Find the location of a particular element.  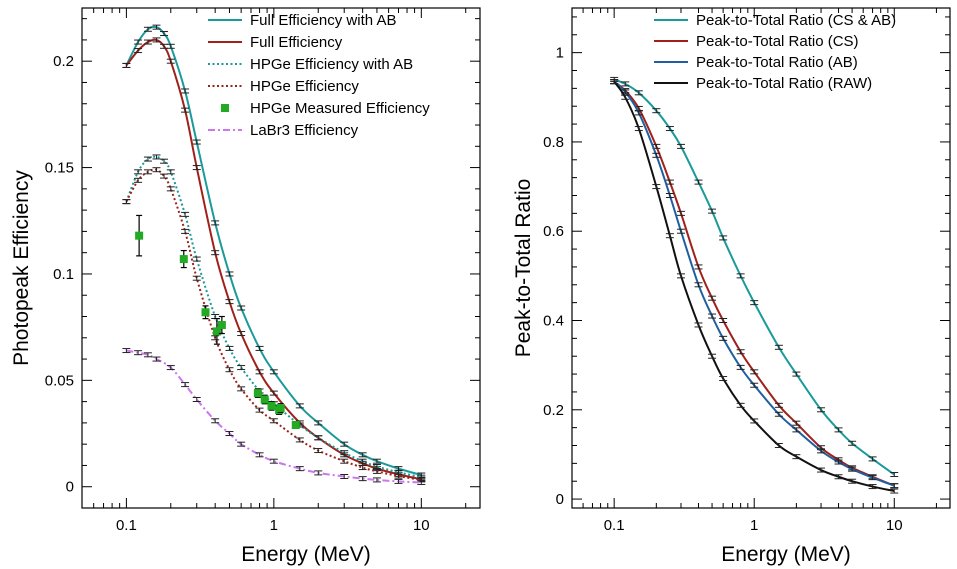

legend-label: LaBr3 Efficiency is located at coordinates (304, 130).